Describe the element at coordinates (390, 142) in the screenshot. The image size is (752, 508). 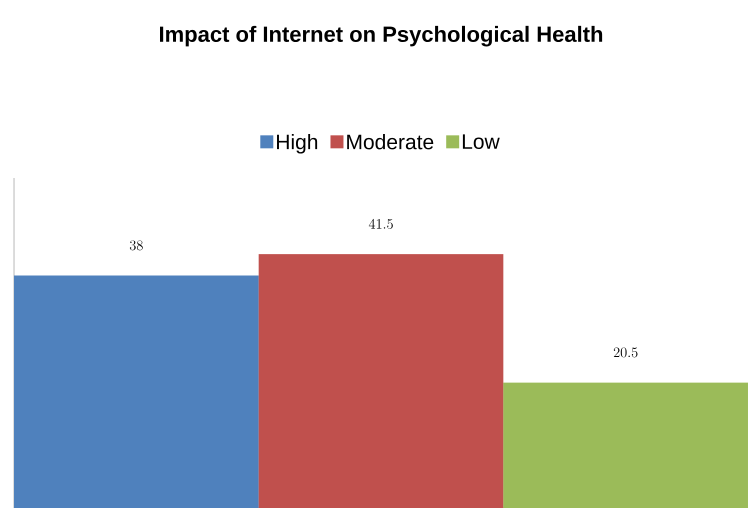
I see `legend-label: Moderate` at that location.